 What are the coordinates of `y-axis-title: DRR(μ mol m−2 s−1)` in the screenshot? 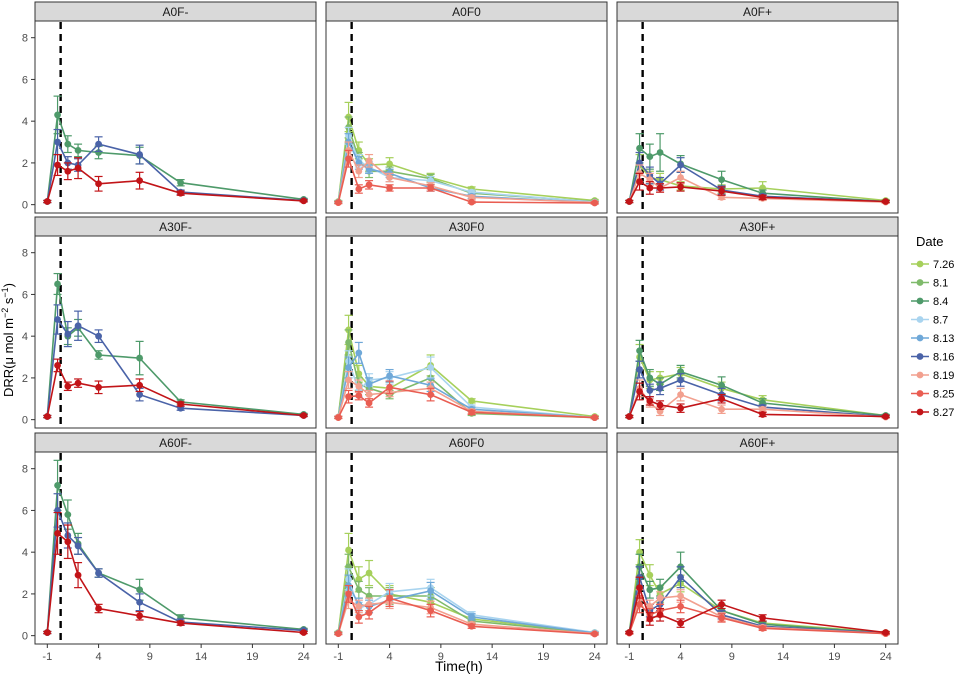 It's located at (8, 340).